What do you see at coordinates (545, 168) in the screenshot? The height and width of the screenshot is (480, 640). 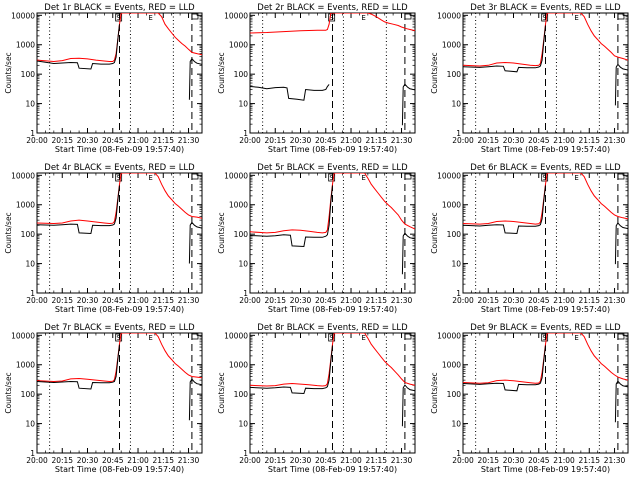 I see `panel-title: Det 6r BLACK = Events, RED = LLD` at bounding box center [545, 168].